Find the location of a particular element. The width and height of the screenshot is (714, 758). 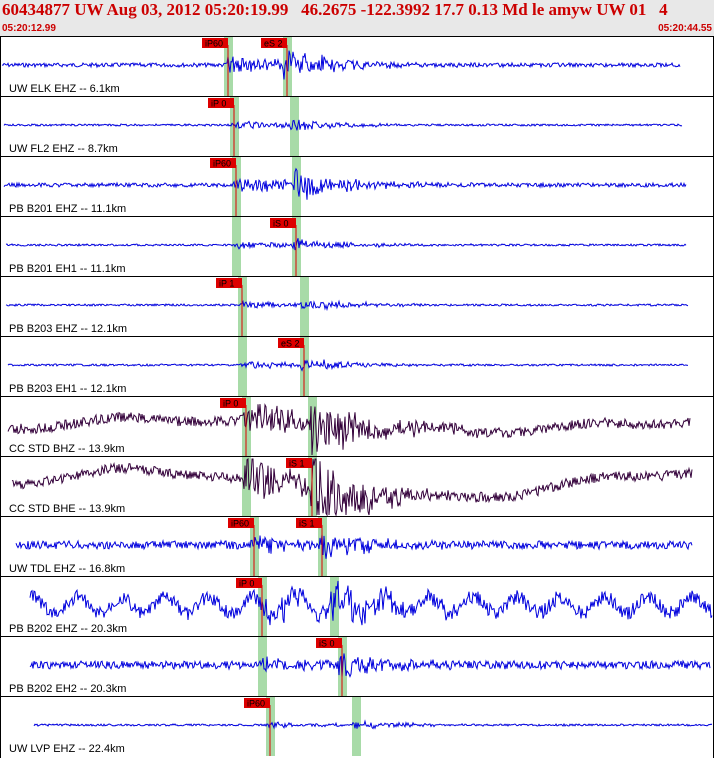

pick-label: iP 1 is located at coordinates (226, 284).